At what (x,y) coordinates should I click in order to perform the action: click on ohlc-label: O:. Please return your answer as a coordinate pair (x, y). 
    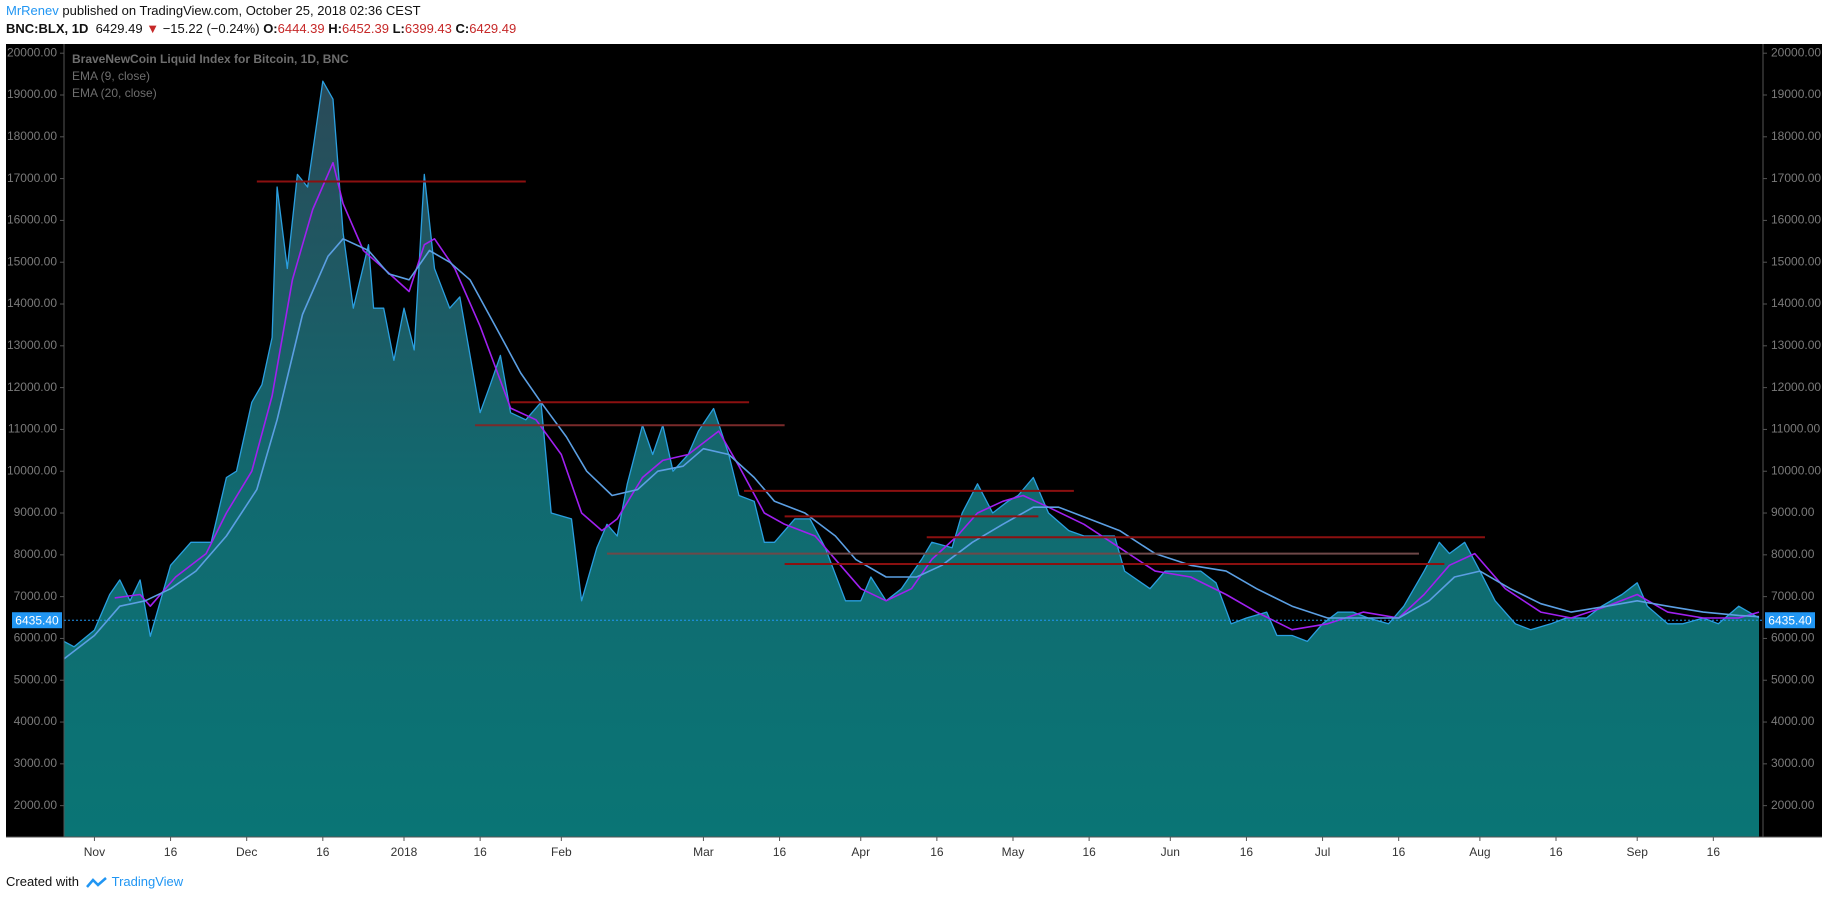
    Looking at the image, I should click on (270, 28).